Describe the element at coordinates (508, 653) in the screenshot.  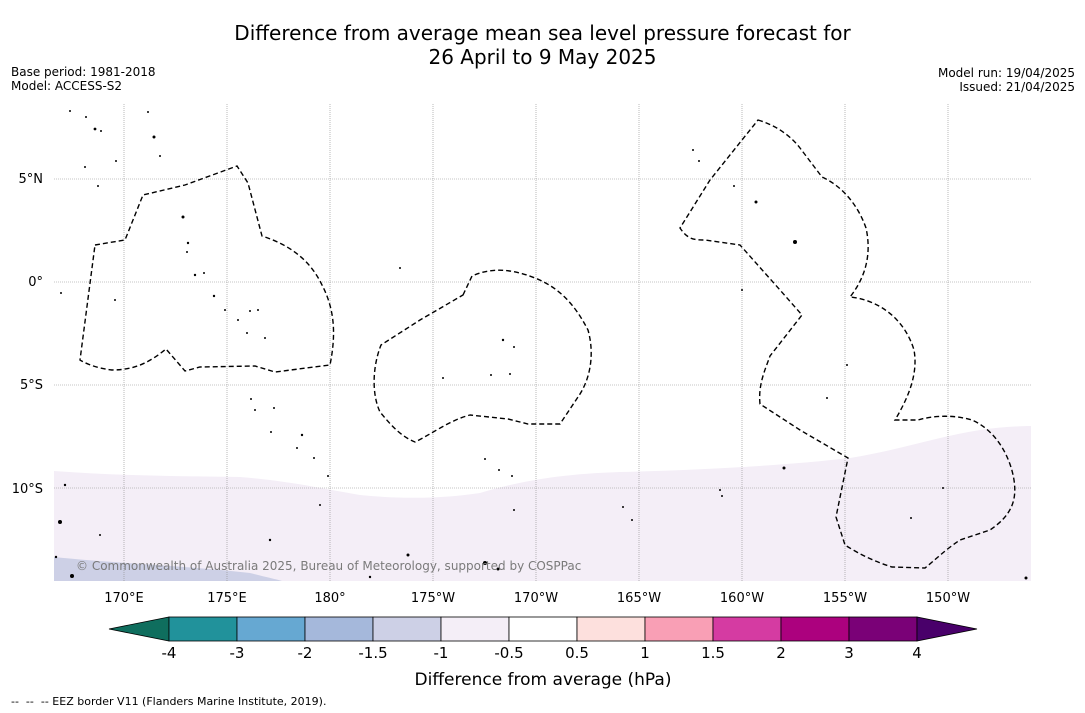
I see `colorbar-tick: -0.5` at that location.